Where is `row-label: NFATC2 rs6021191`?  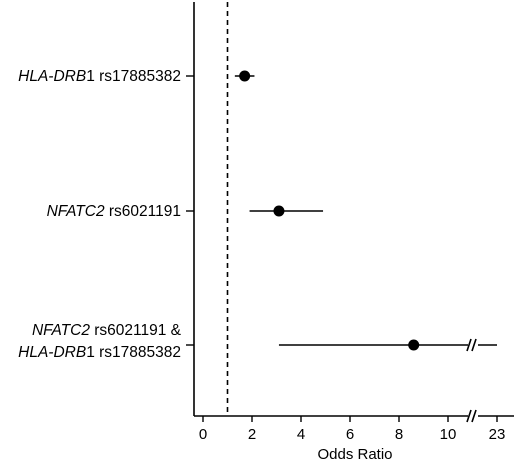 row-label: NFATC2 rs6021191 is located at coordinates (114, 211).